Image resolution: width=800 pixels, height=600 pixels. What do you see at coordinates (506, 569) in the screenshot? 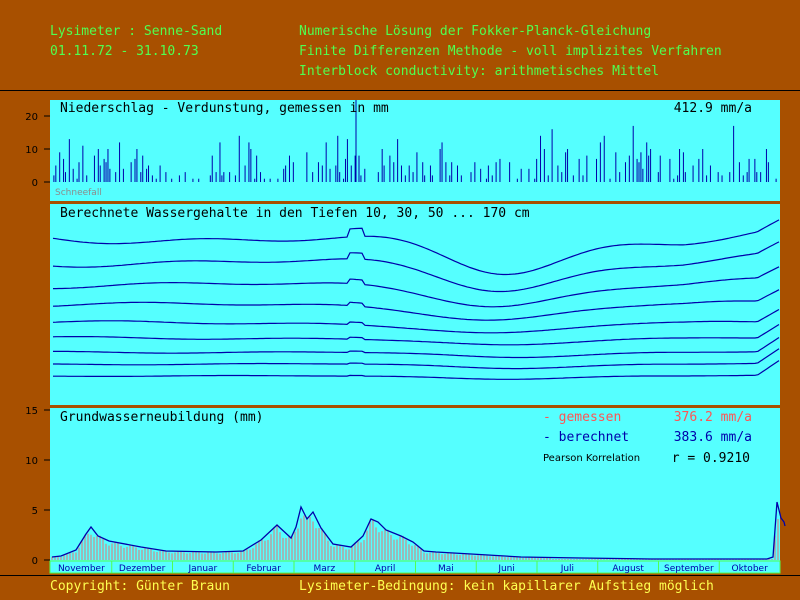
I see `month-label: Juni` at bounding box center [506, 569].